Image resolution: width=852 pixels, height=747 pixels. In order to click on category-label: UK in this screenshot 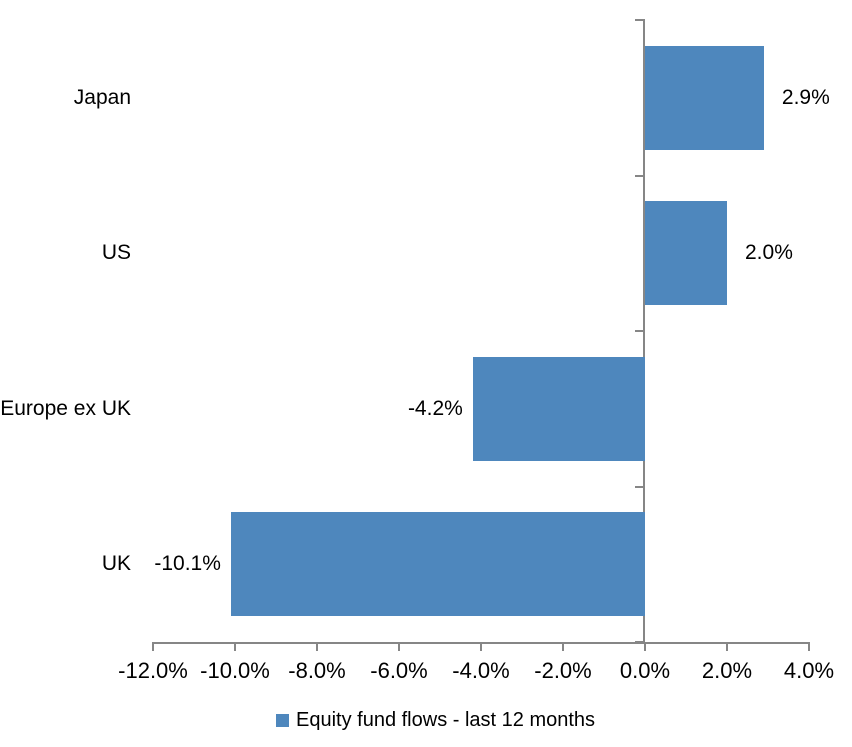, I will do `click(116, 564)`.